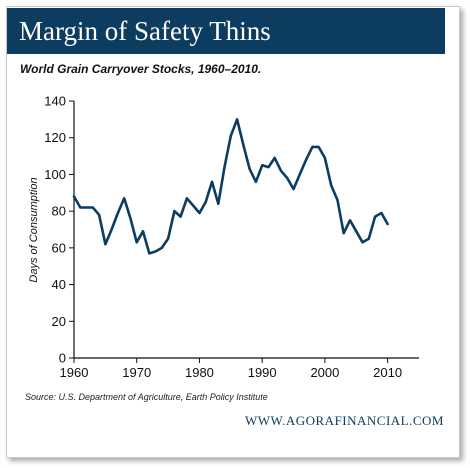 This screenshot has height=468, width=470. Describe the element at coordinates (387, 372) in the screenshot. I see `x-tick-label: 2010` at that location.